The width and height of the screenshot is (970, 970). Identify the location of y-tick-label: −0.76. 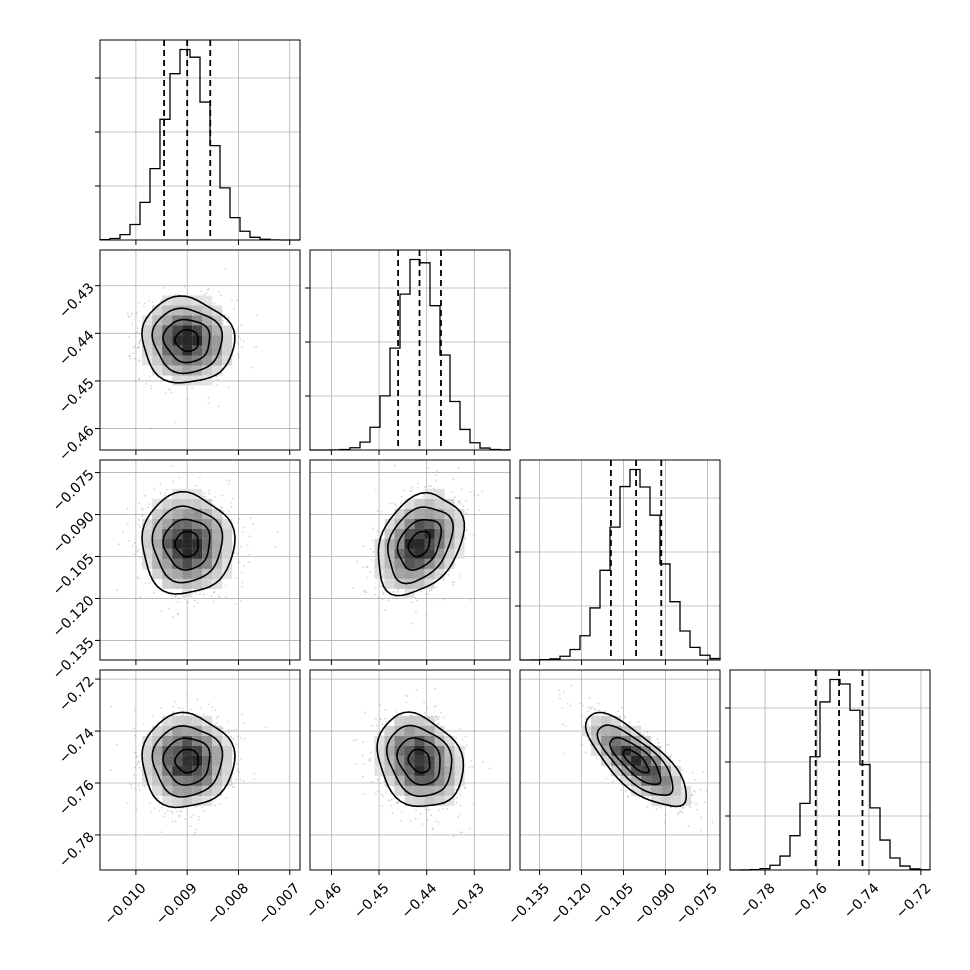
(77, 798).